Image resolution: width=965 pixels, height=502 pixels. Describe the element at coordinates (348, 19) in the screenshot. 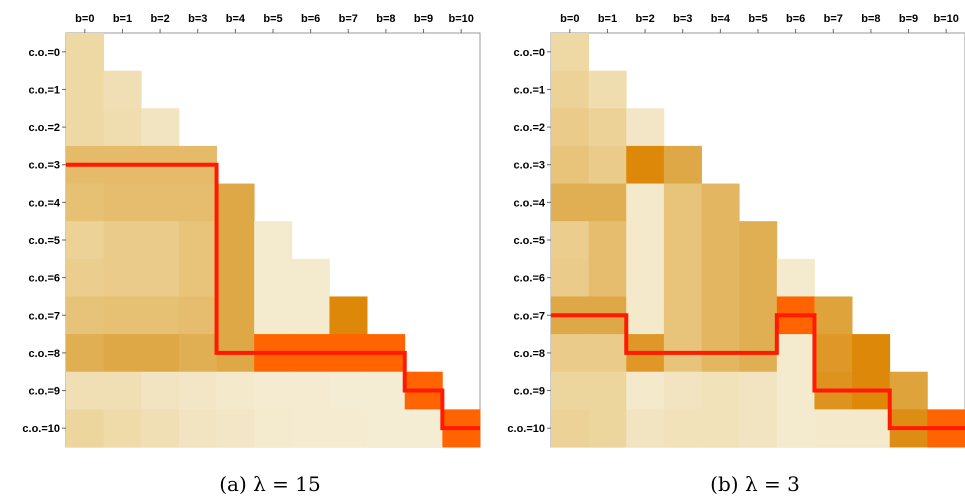

I see `col-tick-label: b=7` at that location.